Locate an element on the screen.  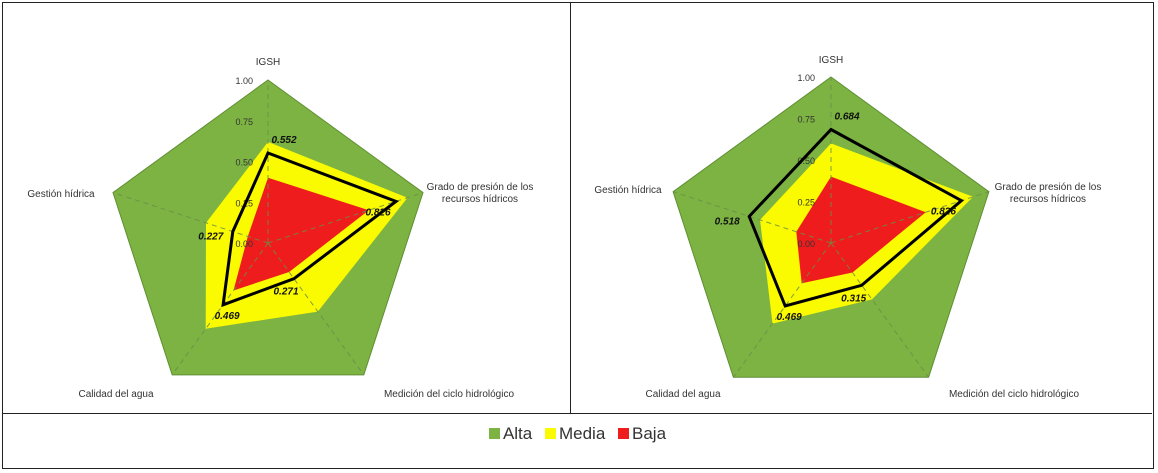
legend-swatch-baja is located at coordinates (624, 433).